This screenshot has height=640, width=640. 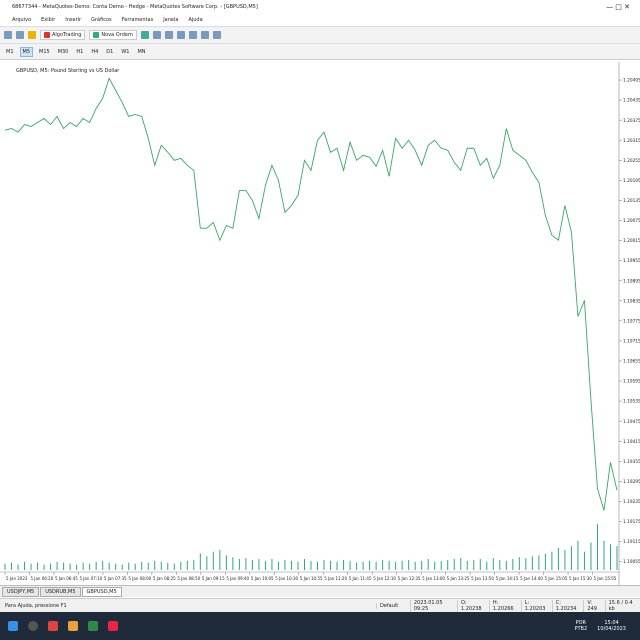 What do you see at coordinates (631, 161) in the screenshot?
I see `y-tick-label: 1.20255` at bounding box center [631, 161].